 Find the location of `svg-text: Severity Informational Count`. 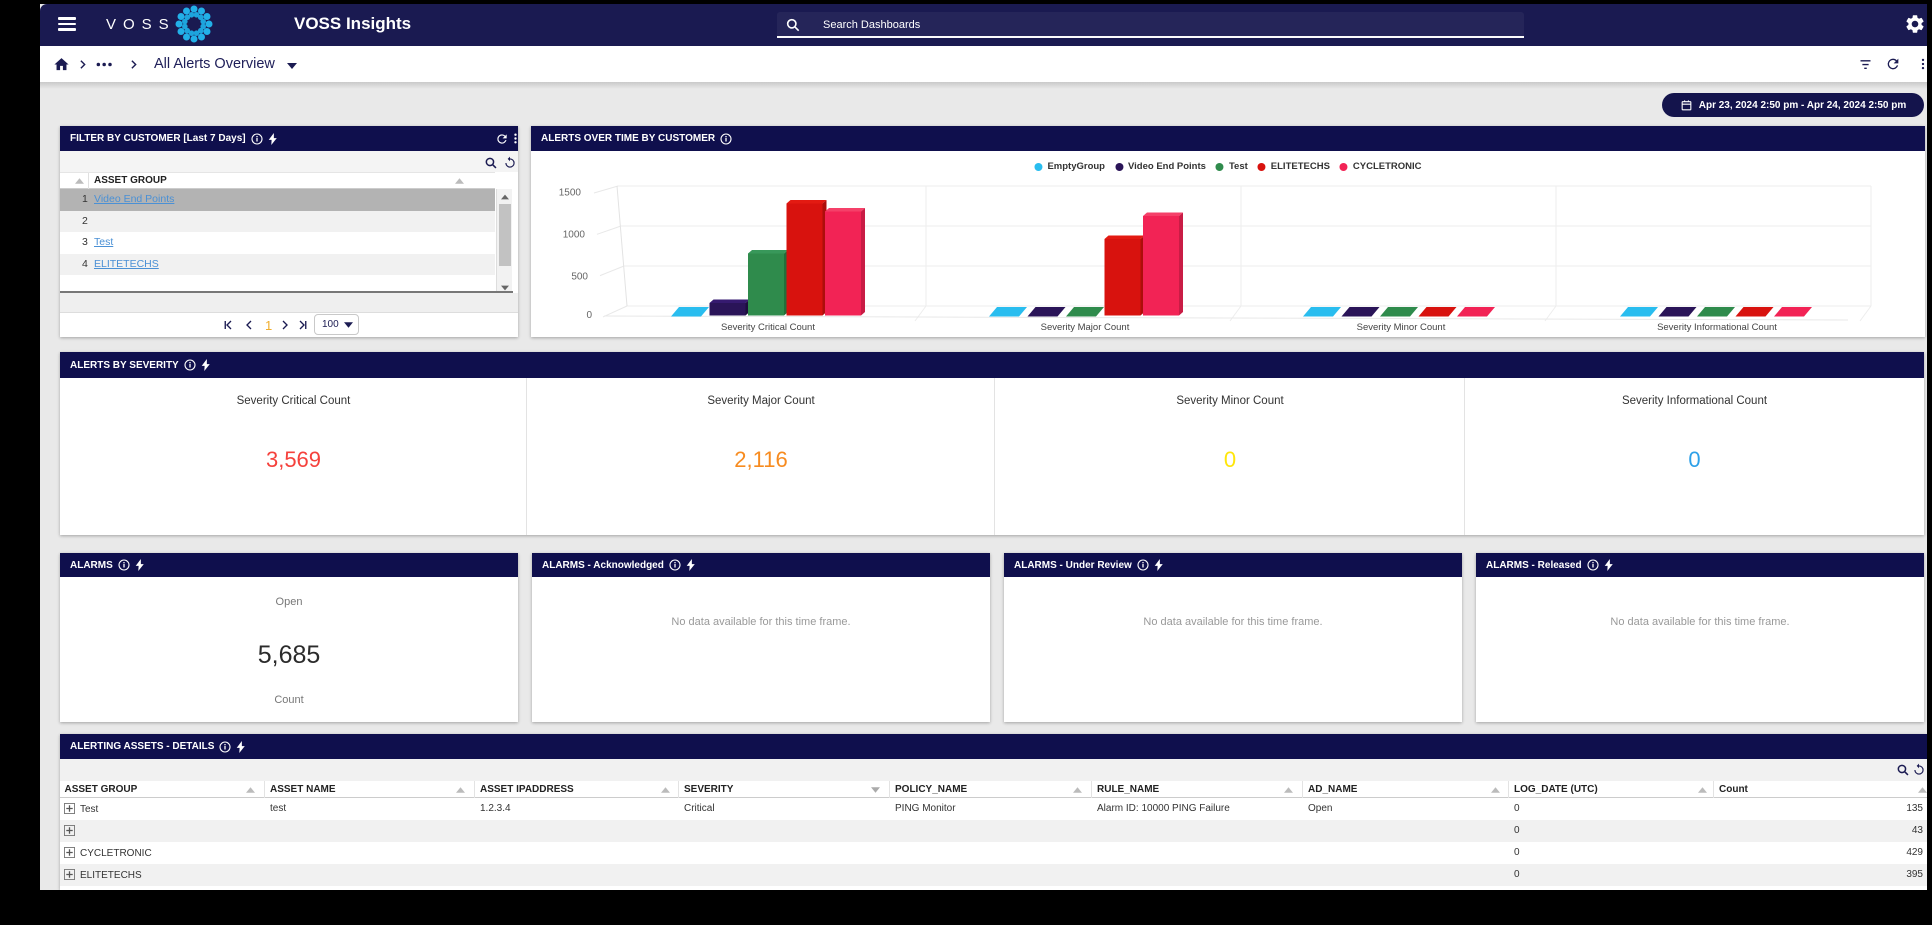

svg-text: Severity Informational Count is located at coordinates (1717, 327).